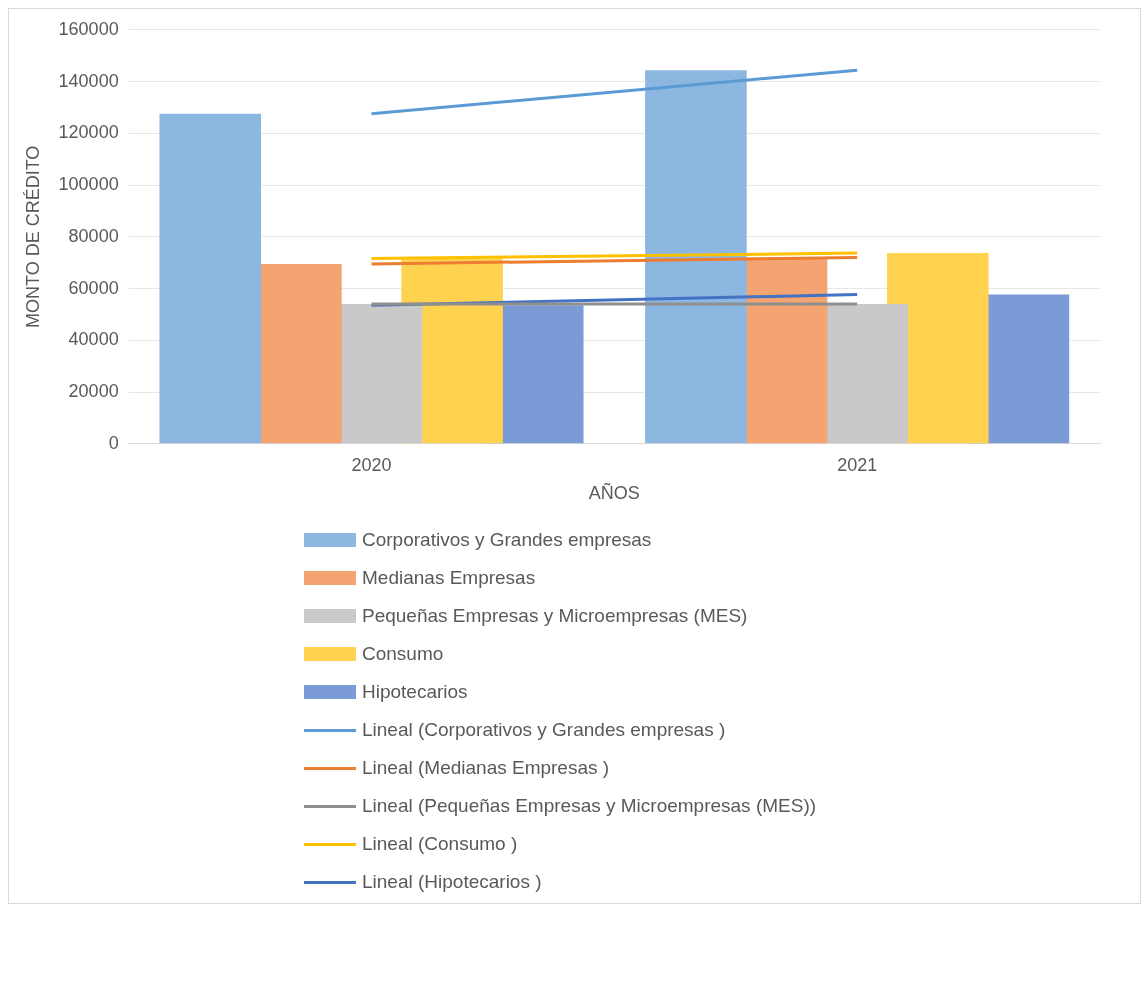 The image size is (1147, 989). I want to click on y-axis-title: MONTO DE CRÉDITO, so click(32, 236).